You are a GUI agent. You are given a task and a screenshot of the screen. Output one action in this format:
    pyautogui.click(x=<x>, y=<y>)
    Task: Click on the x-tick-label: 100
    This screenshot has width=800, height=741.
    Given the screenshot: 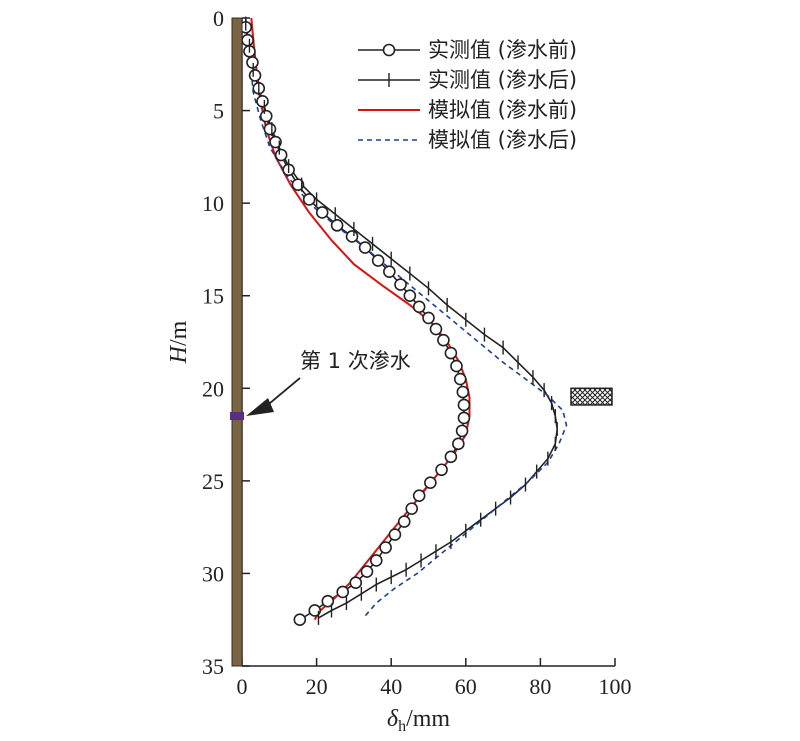 What is the action you would take?
    pyautogui.click(x=615, y=686)
    